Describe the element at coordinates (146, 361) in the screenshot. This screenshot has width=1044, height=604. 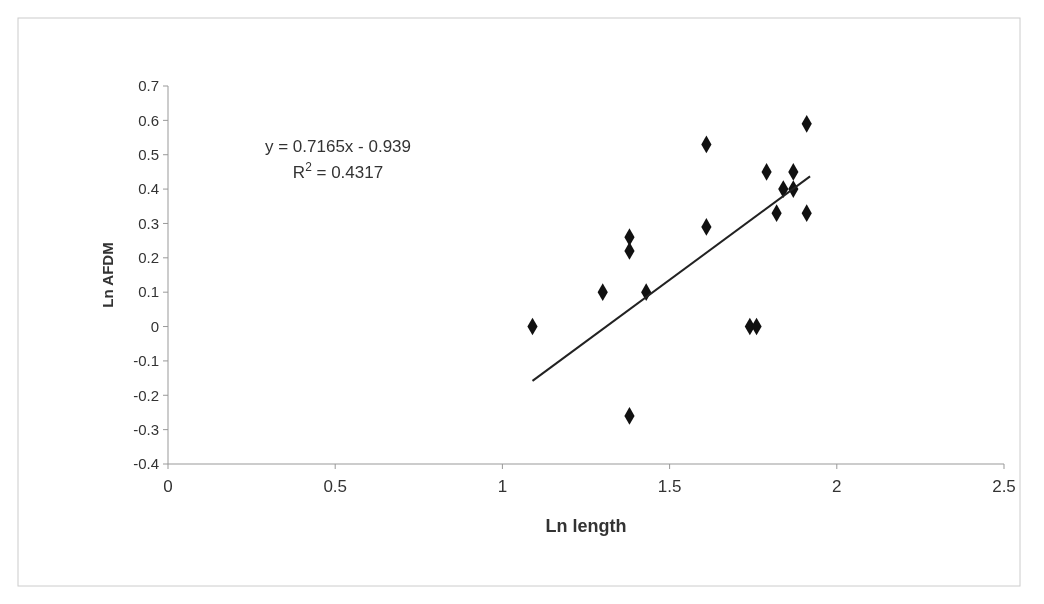
I see `y-tick-label: -0.1` at that location.